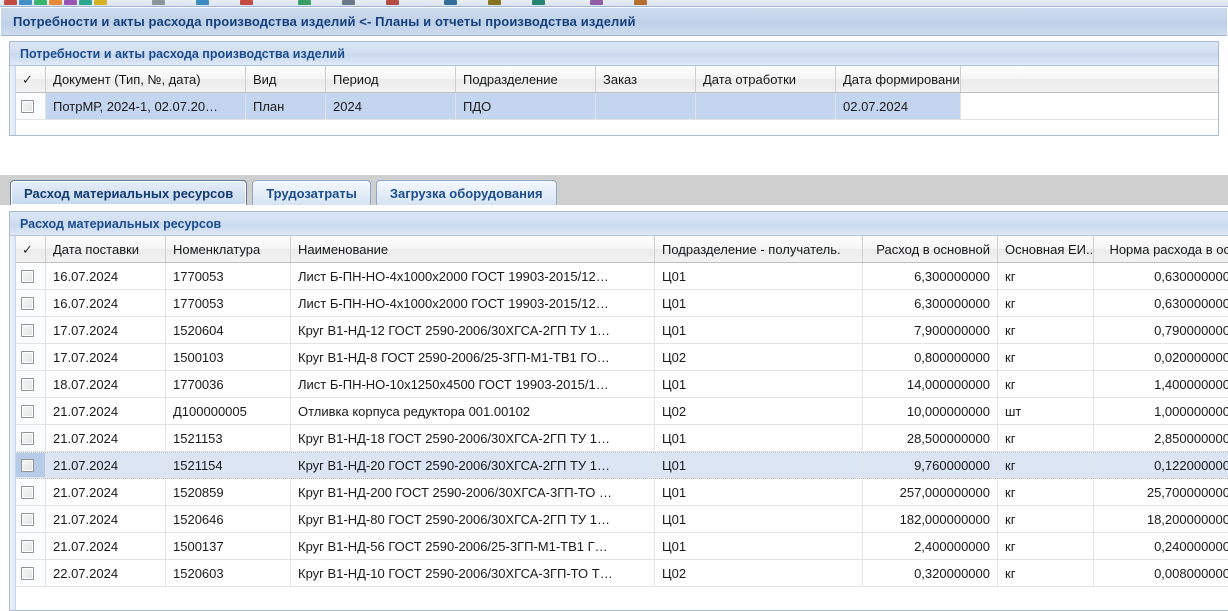  What do you see at coordinates (473, 249) in the screenshot?
I see `material-consumption-column-header-name: Наименование` at bounding box center [473, 249].